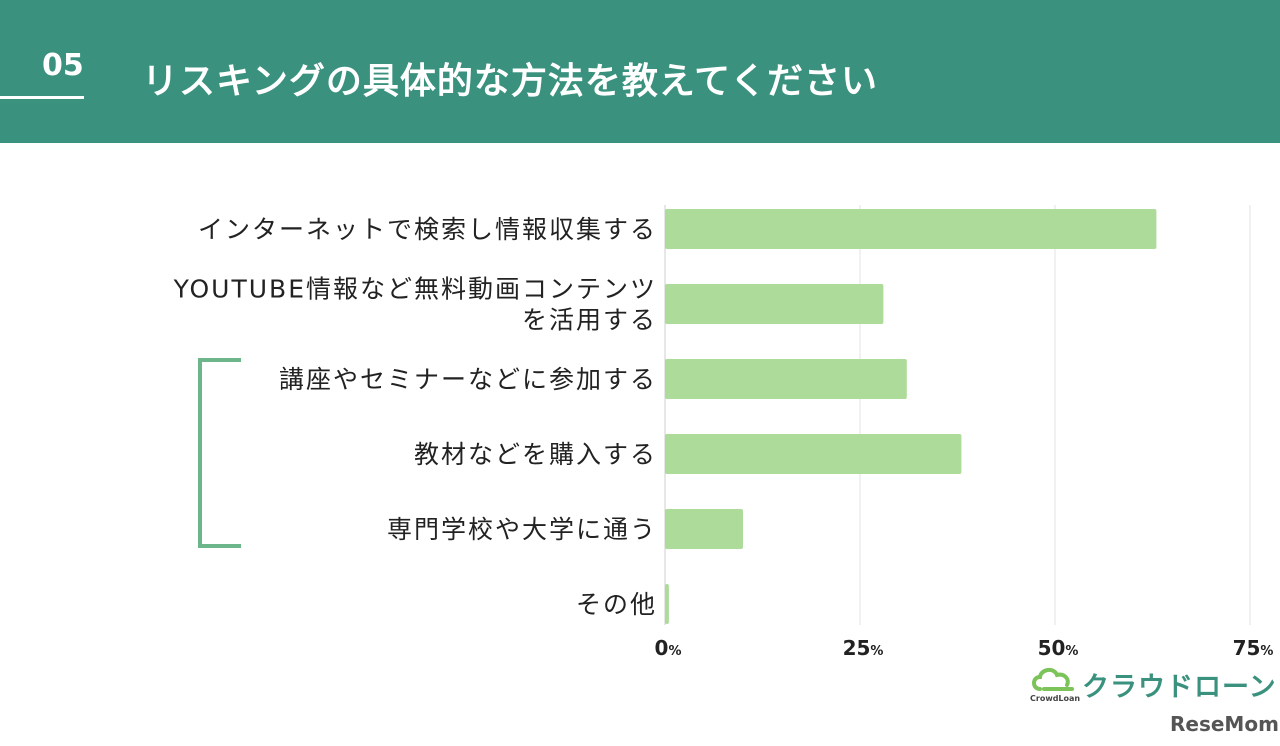  Describe the element at coordinates (42, 97) in the screenshot. I see `number-underline` at that location.